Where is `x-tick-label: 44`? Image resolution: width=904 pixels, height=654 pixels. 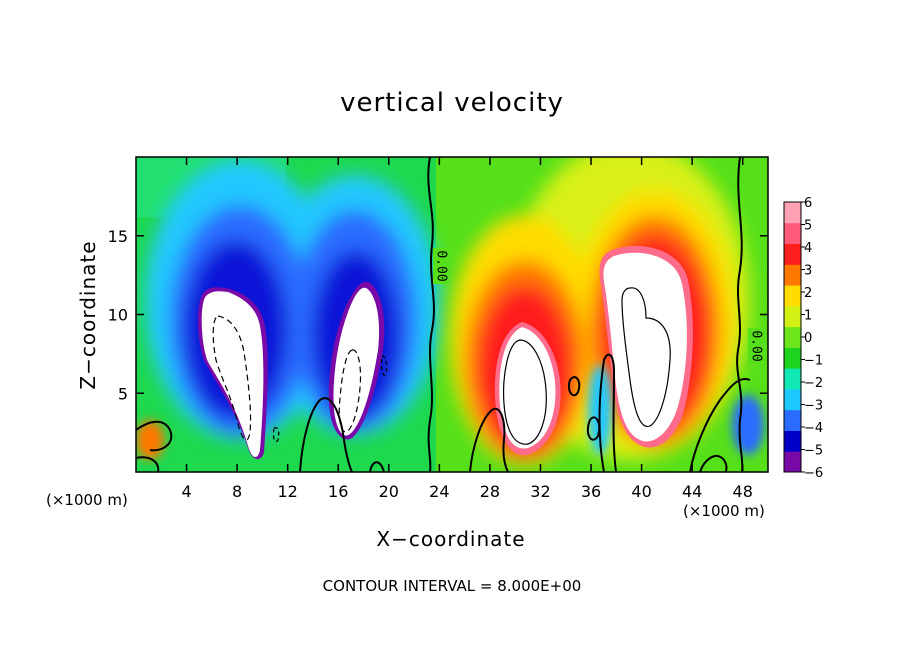
x-tick-label: 44 is located at coordinates (692, 491).